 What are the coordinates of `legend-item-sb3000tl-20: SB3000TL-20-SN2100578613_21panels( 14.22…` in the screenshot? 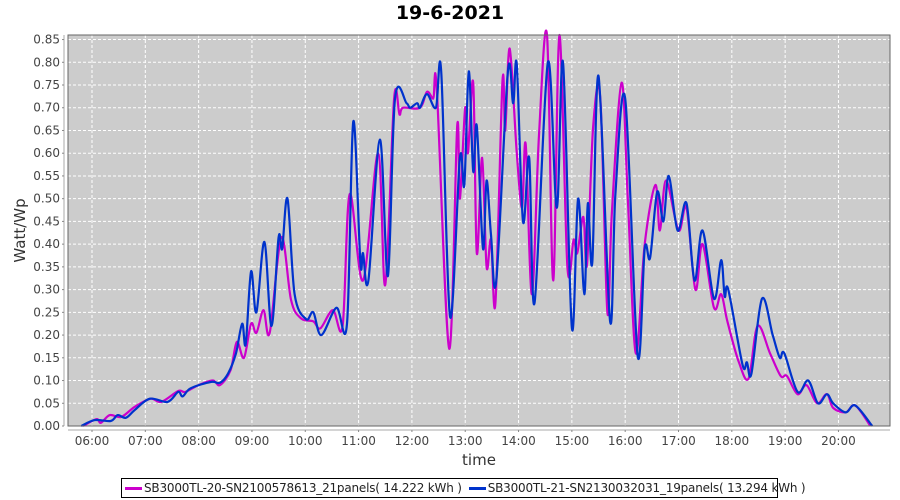 It's located at (293, 488).